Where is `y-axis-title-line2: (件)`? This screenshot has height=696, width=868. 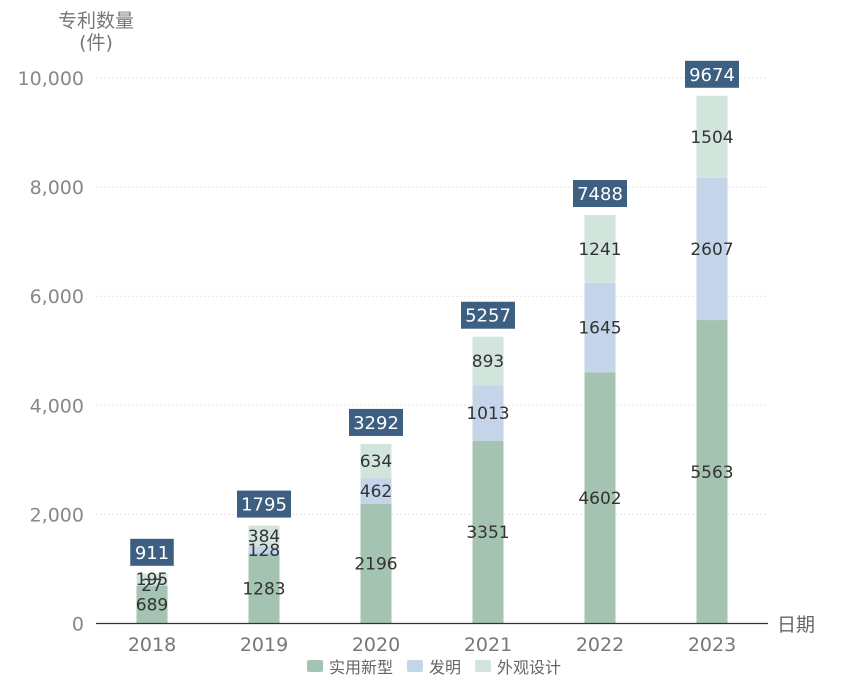 y-axis-title-line2: (件) is located at coordinates (96, 43).